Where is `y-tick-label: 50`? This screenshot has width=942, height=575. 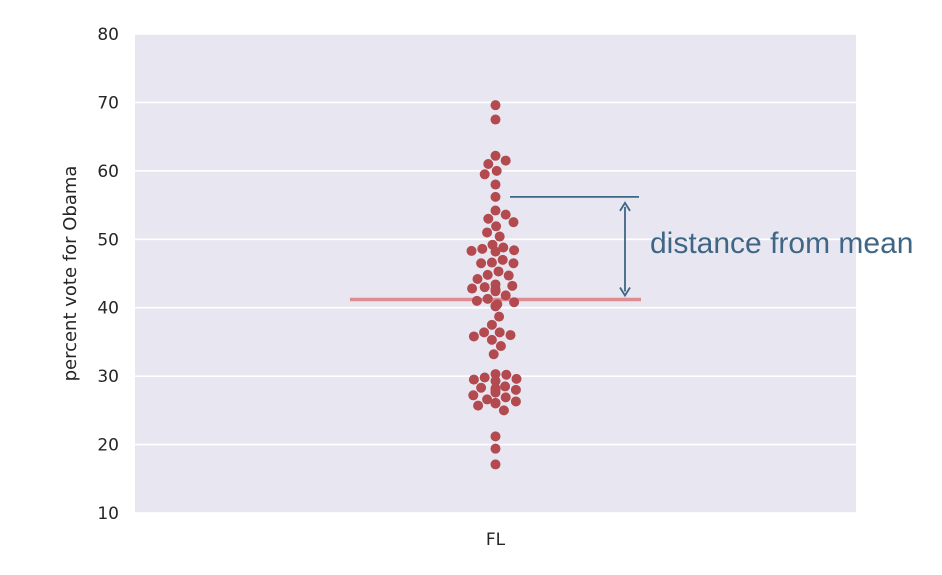
y-tick-label: 50 is located at coordinates (108, 240).